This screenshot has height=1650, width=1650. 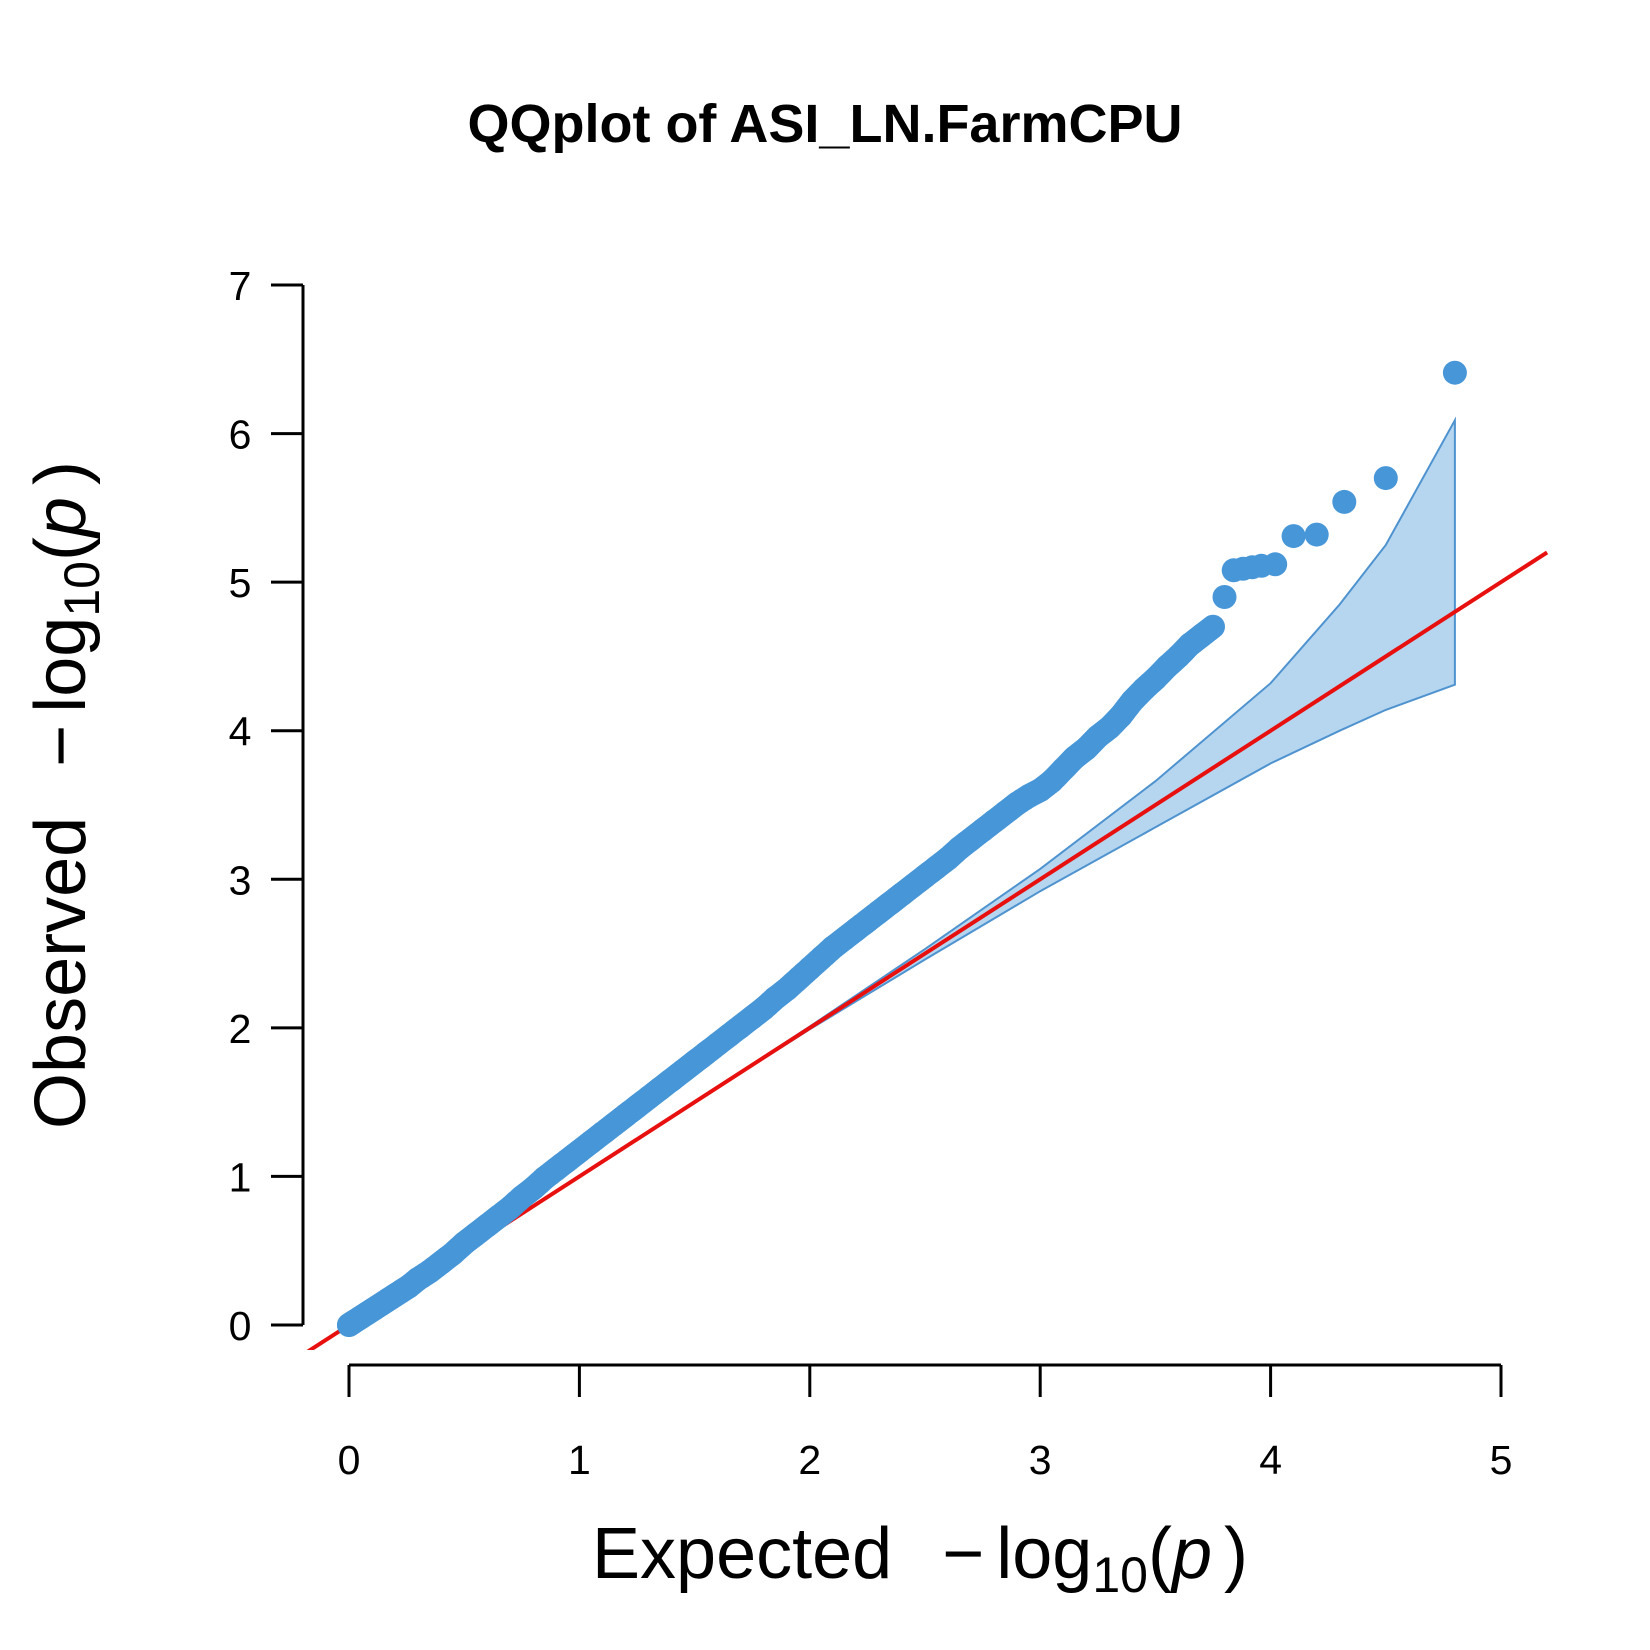 I want to click on y-tick-label: 4, so click(x=240, y=732).